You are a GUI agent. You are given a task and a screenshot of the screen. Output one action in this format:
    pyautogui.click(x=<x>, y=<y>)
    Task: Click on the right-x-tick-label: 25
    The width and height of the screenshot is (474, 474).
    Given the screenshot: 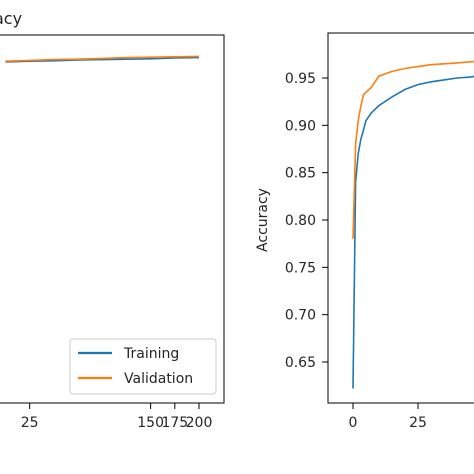 What is the action you would take?
    pyautogui.click(x=418, y=423)
    